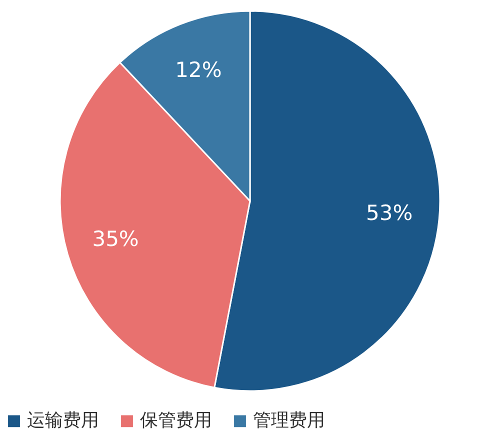  I want to click on legend-label: 运输费用, so click(63, 421).